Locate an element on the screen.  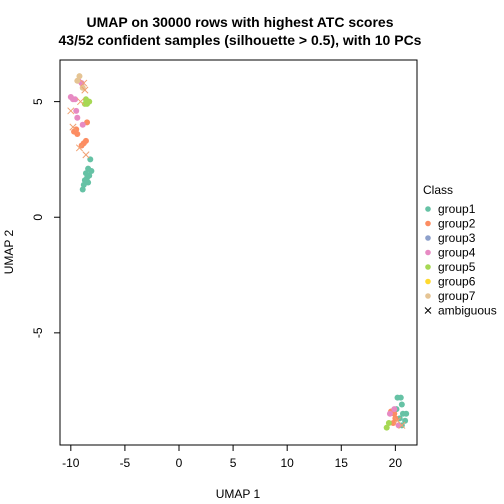
legend-label-group4: group4 is located at coordinates (457, 253).